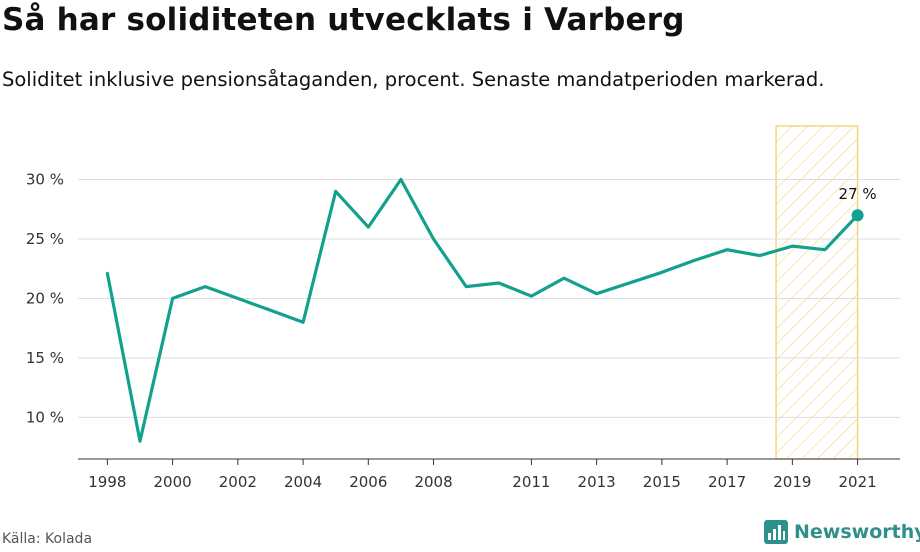 The image size is (920, 552). What do you see at coordinates (817, 292) in the screenshot?
I see `highlight-period` at bounding box center [817, 292].